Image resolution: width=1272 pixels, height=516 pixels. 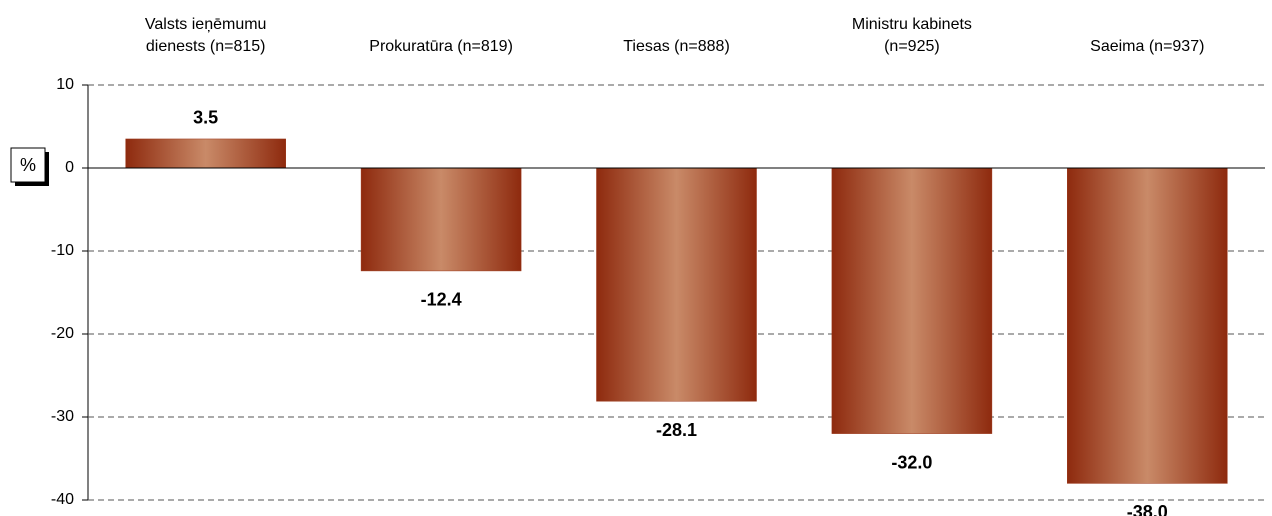 I want to click on value-label: -28.1, so click(x=676, y=430).